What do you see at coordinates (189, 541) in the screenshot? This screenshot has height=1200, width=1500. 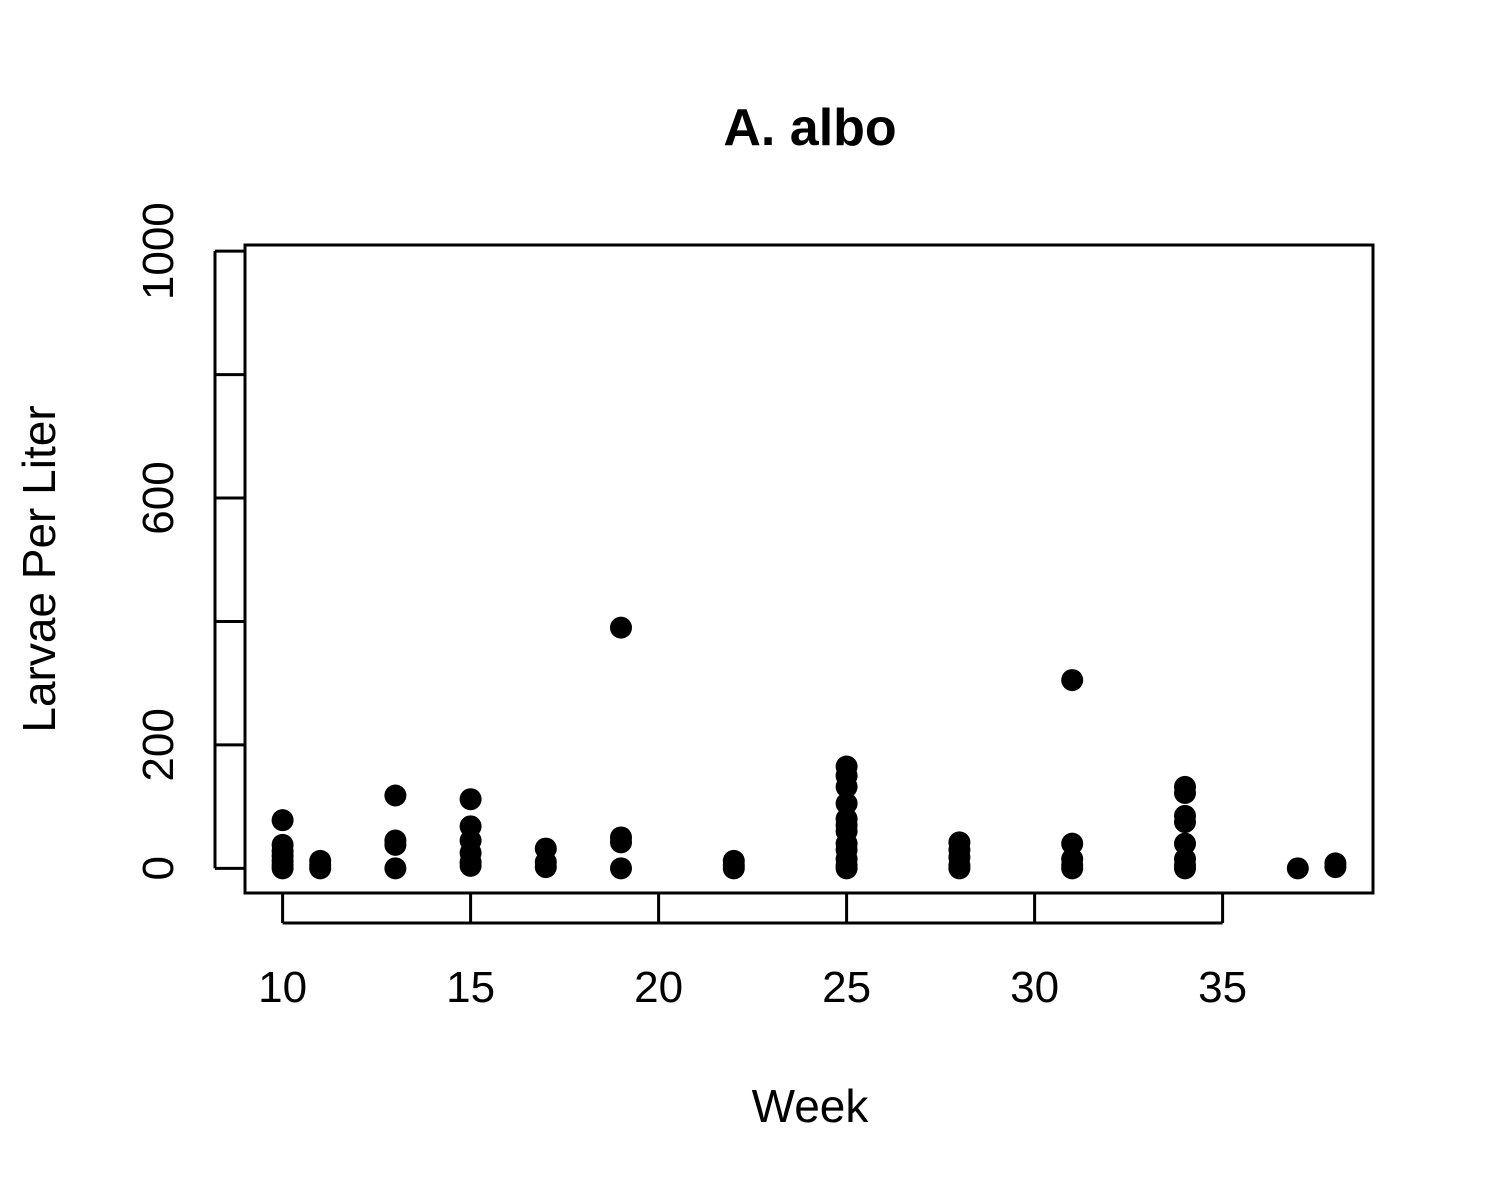 I see `y-axis: 0 200 600 1000` at bounding box center [189, 541].